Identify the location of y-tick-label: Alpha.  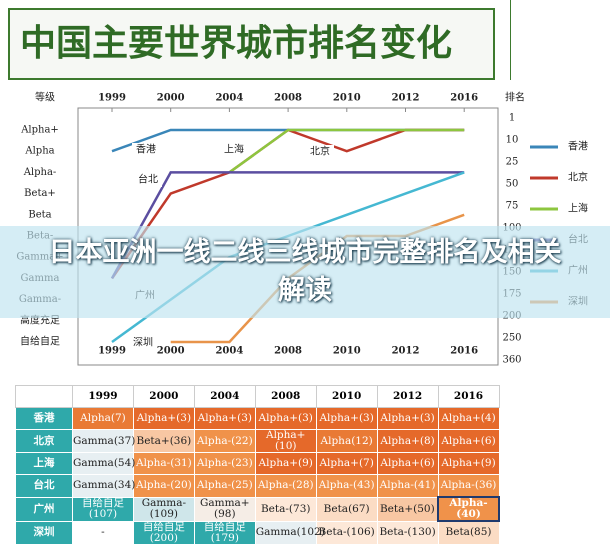
(39, 151).